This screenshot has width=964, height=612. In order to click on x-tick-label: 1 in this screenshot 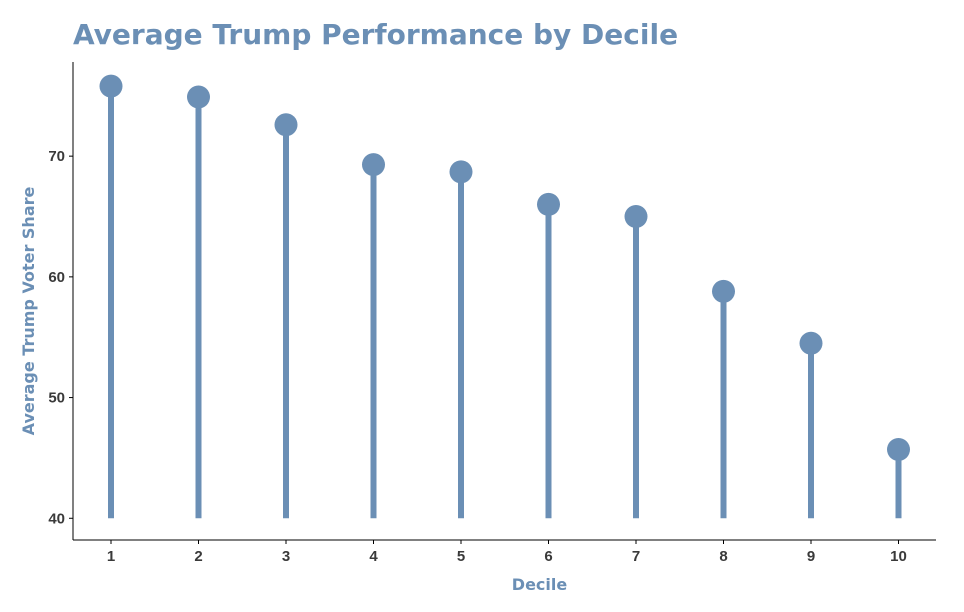, I will do `click(111, 556)`.